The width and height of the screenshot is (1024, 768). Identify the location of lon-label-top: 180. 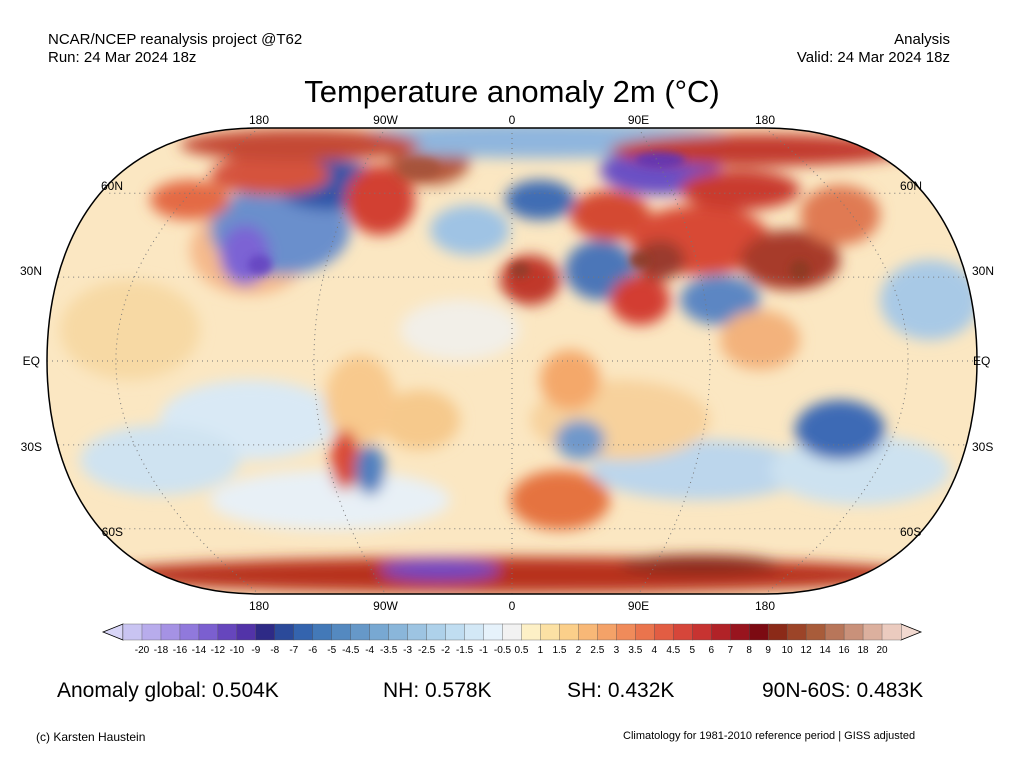
(765, 120).